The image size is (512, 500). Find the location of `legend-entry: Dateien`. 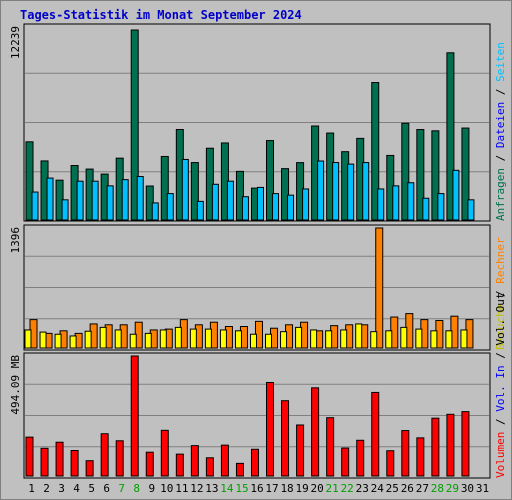

legend-entry: Dateien is located at coordinates (500, 125).